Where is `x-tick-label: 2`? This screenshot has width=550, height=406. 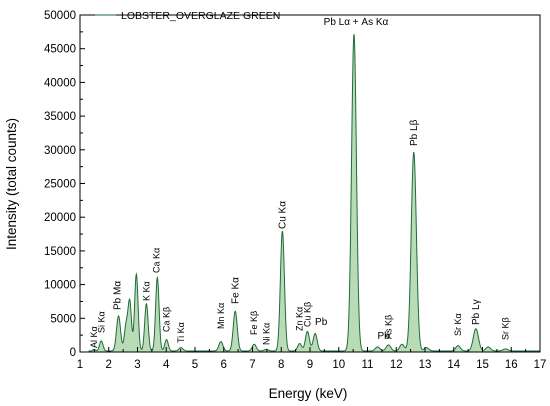 x-tick-label: 2 is located at coordinates (109, 365).